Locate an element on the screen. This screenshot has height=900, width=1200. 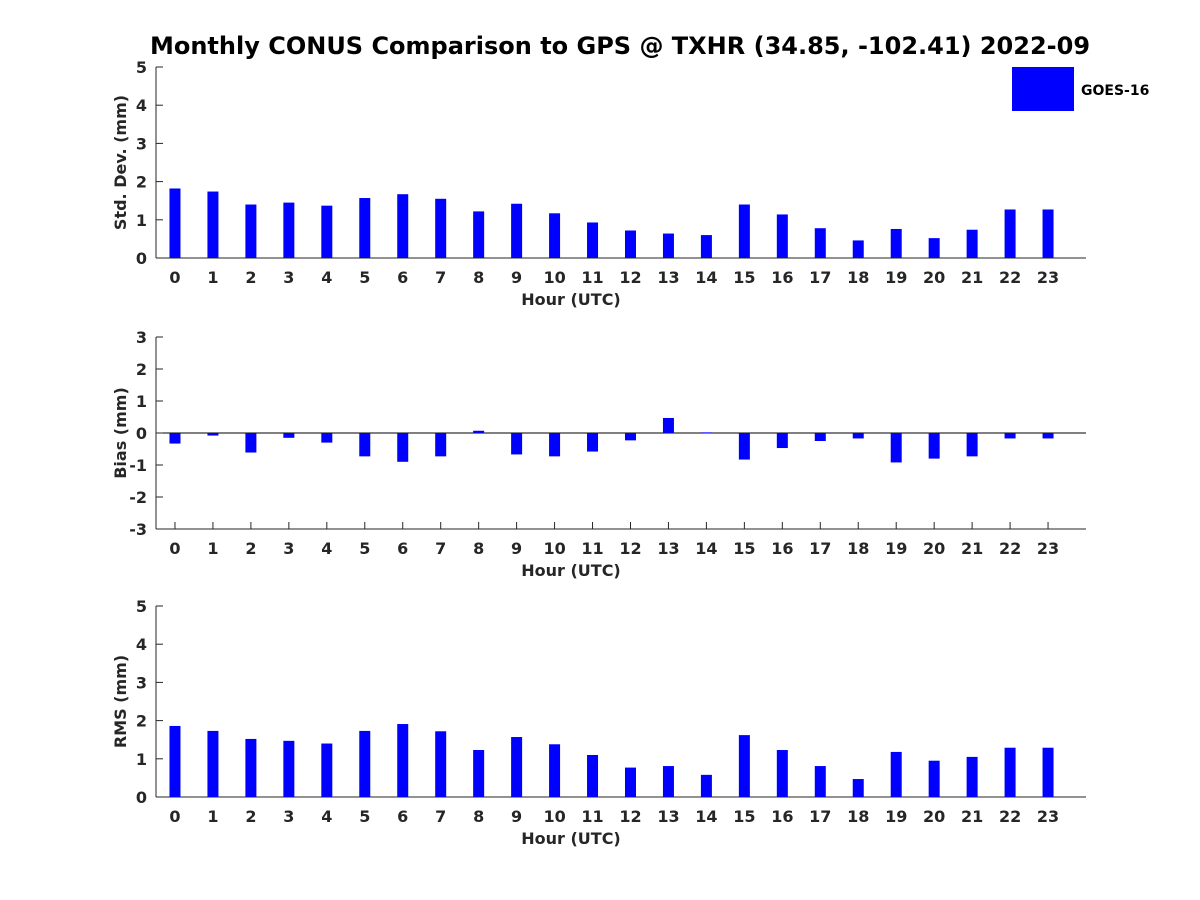
bias-x-tick-label: 7 is located at coordinates (440, 548).